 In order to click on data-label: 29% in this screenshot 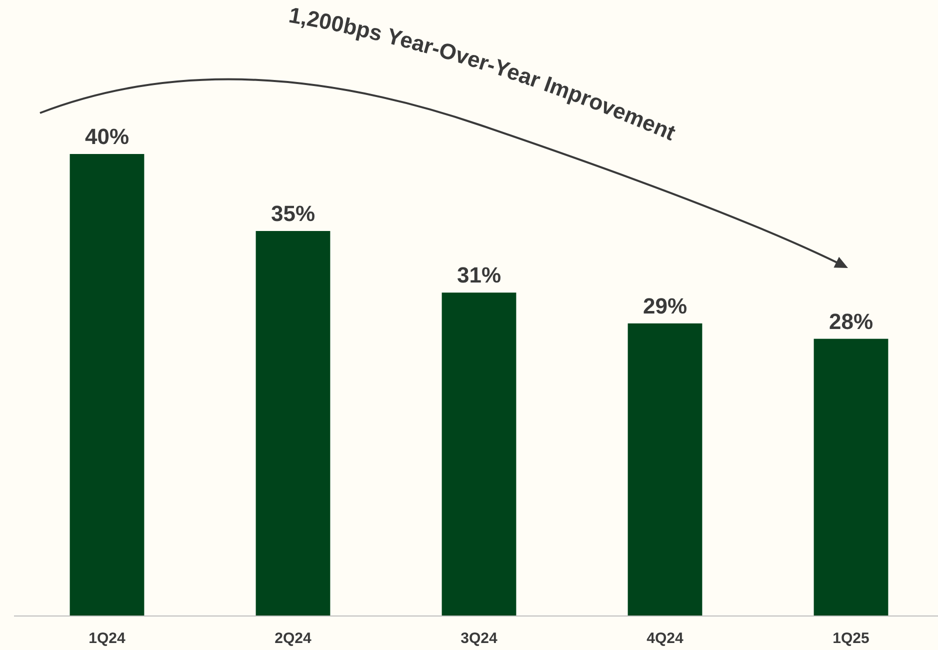, I will do `click(665, 305)`.